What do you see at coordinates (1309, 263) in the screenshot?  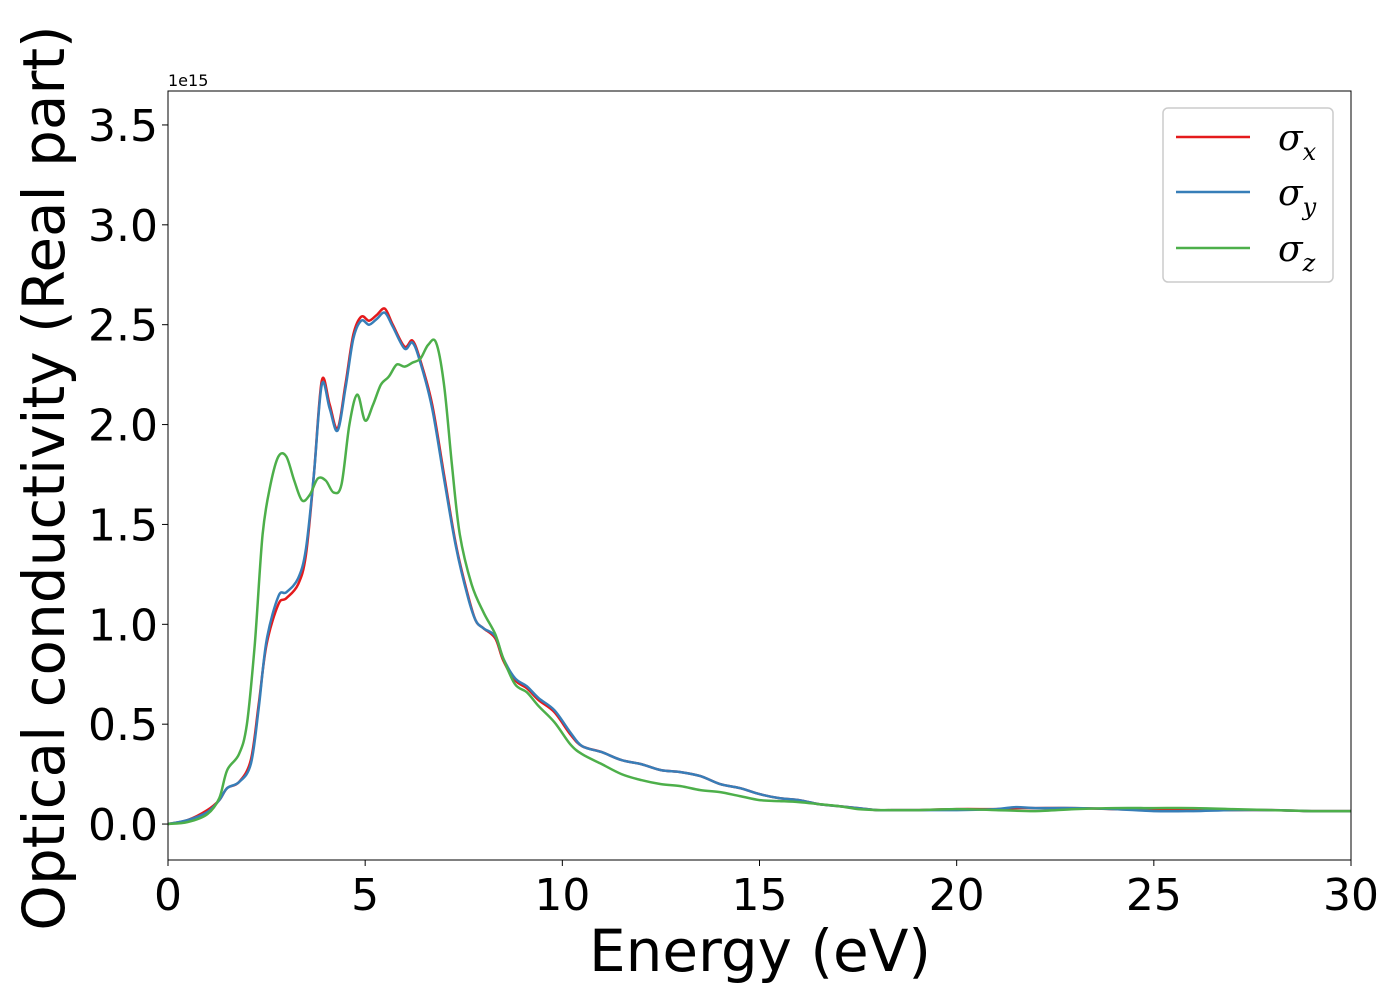 I see `legend-label-sub: z` at bounding box center [1309, 263].